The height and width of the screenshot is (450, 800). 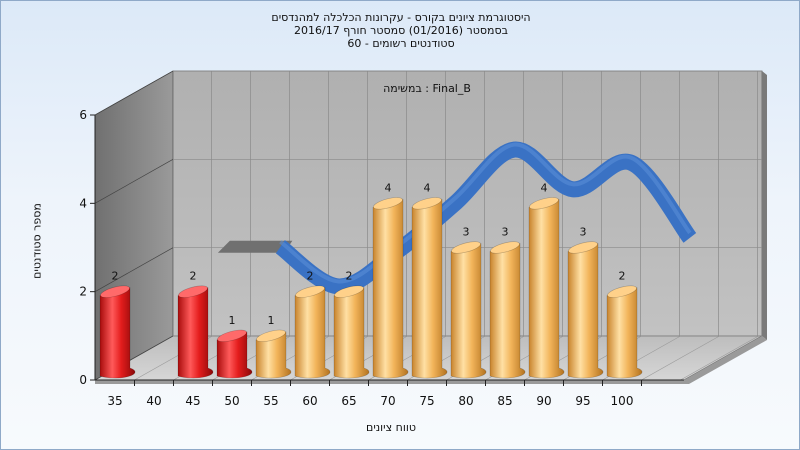 I want to click on y-tick-label: 6, so click(x=83, y=115).